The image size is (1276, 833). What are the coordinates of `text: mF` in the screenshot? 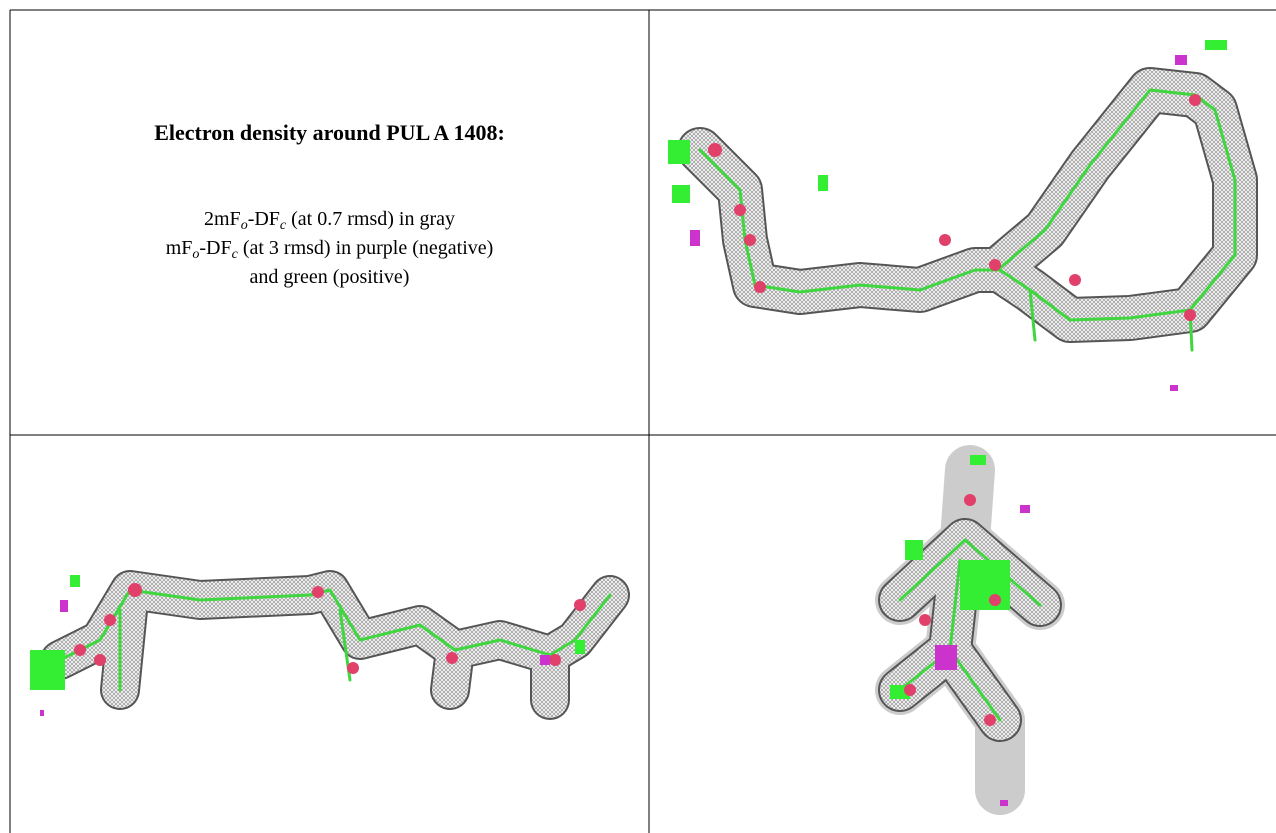 It's located at (179, 248).